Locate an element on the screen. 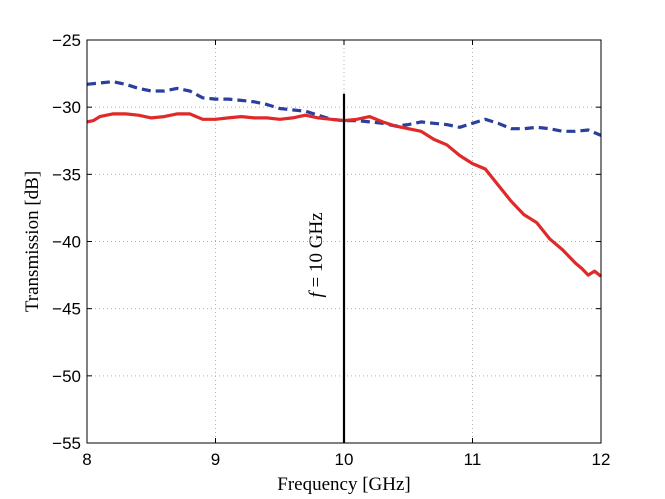 Image resolution: width=665 pixels, height=499 pixels. x-tick-label: 12 is located at coordinates (601, 459).